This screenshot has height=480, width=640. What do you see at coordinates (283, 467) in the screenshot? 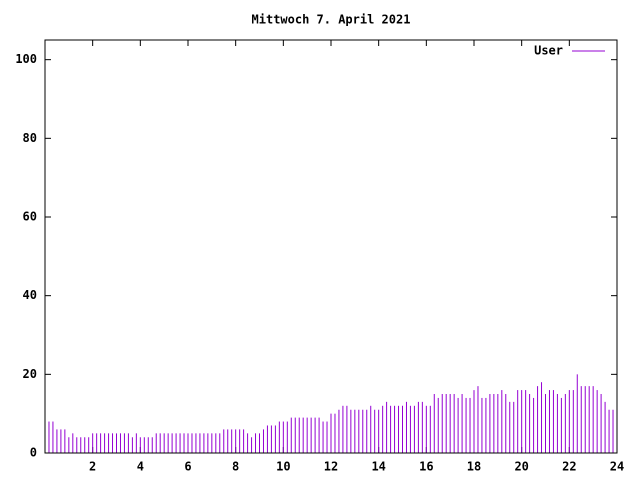
I see `x-tick-label: 10` at bounding box center [283, 467].